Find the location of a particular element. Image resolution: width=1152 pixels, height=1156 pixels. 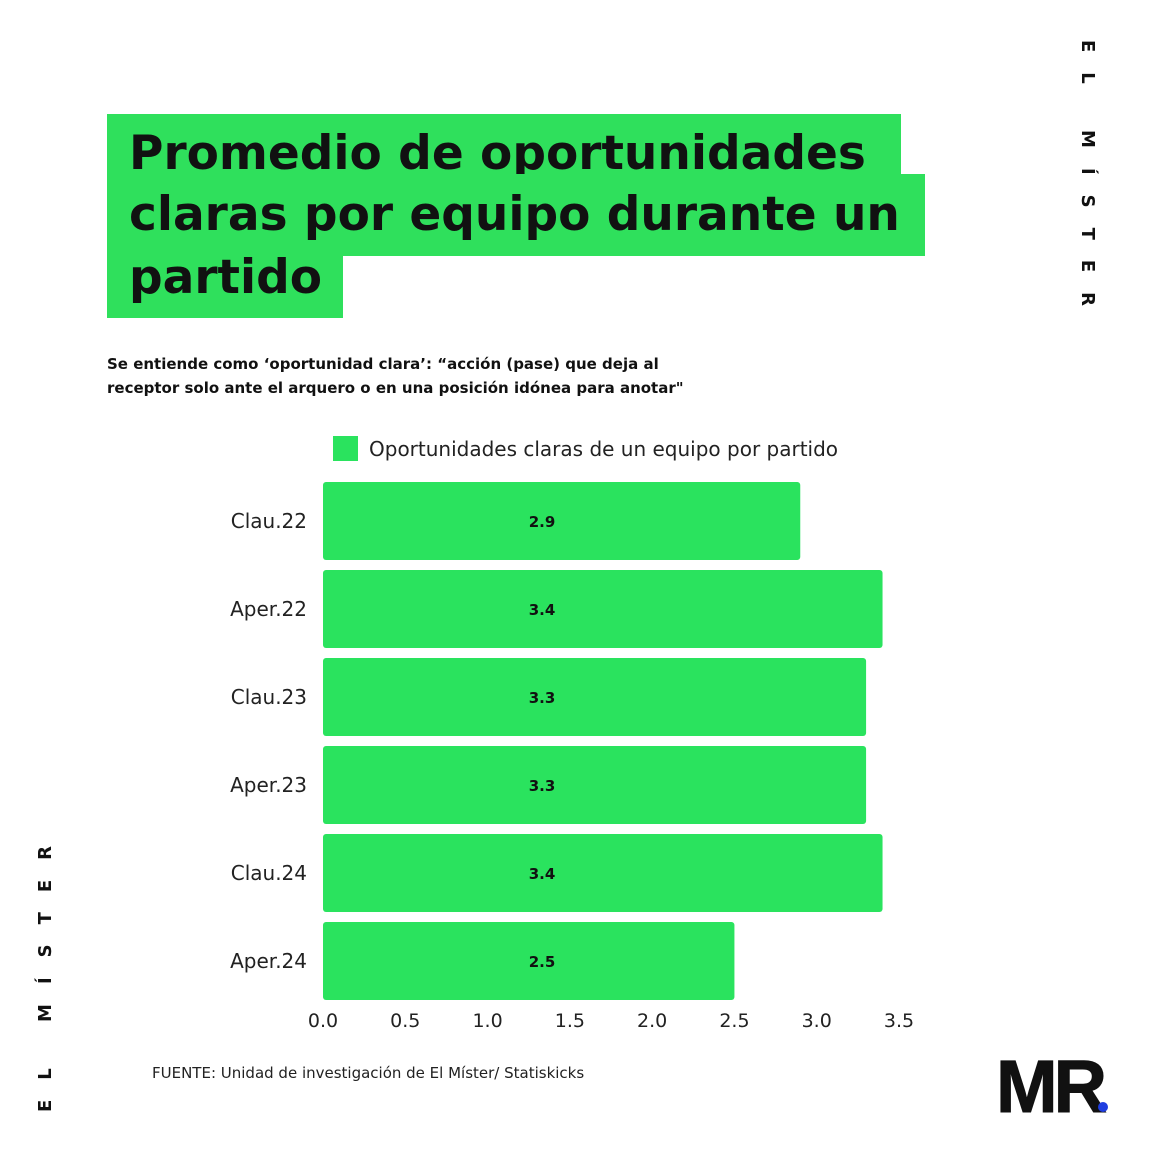

x-tick-label: 2.0 is located at coordinates (652, 1021).